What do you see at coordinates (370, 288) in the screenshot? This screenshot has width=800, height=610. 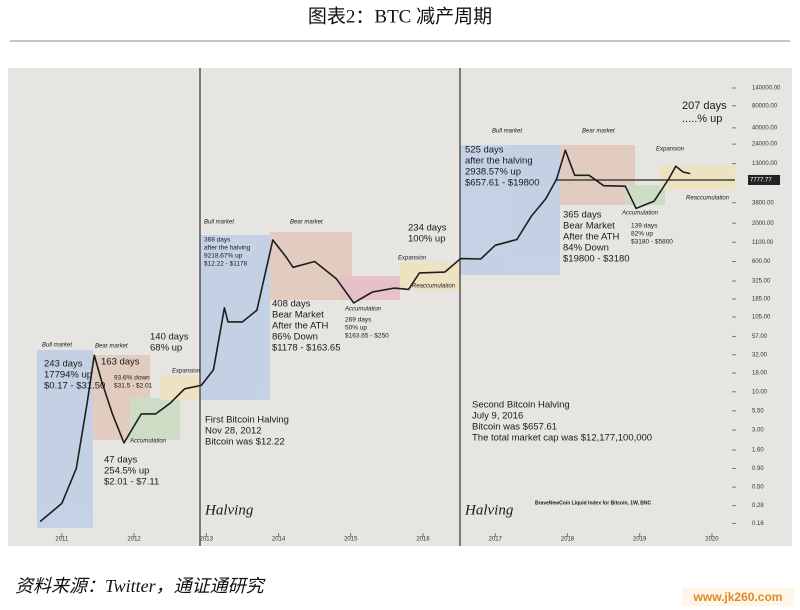 I see `accumulation-box` at bounding box center [370, 288].